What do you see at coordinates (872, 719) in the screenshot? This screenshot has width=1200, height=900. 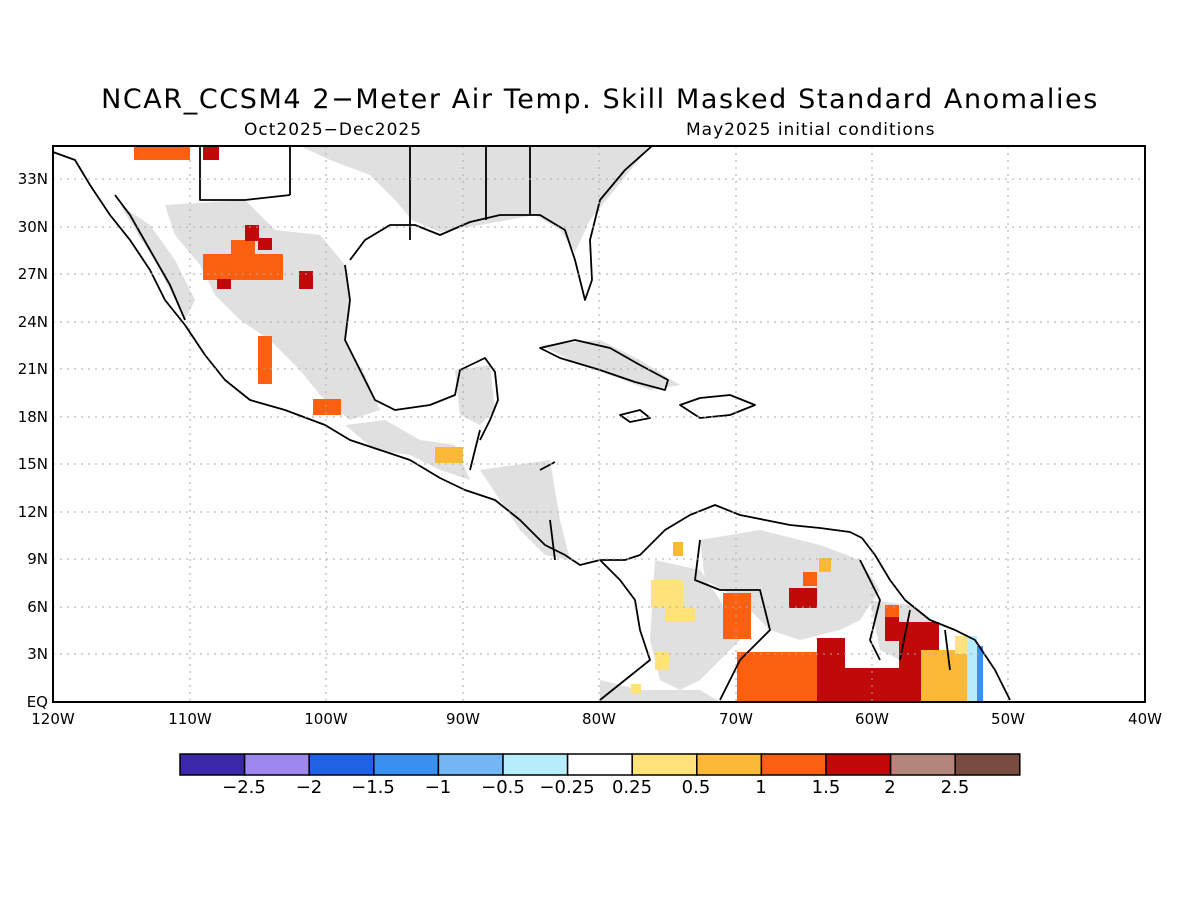 I see `lon-tick-label: 60W` at bounding box center [872, 719].